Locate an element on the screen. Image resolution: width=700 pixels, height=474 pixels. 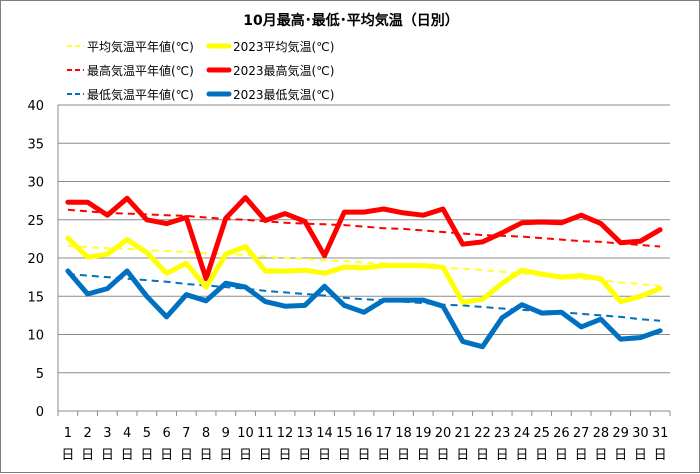
x-tick-label: 15 is located at coordinates (344, 433).